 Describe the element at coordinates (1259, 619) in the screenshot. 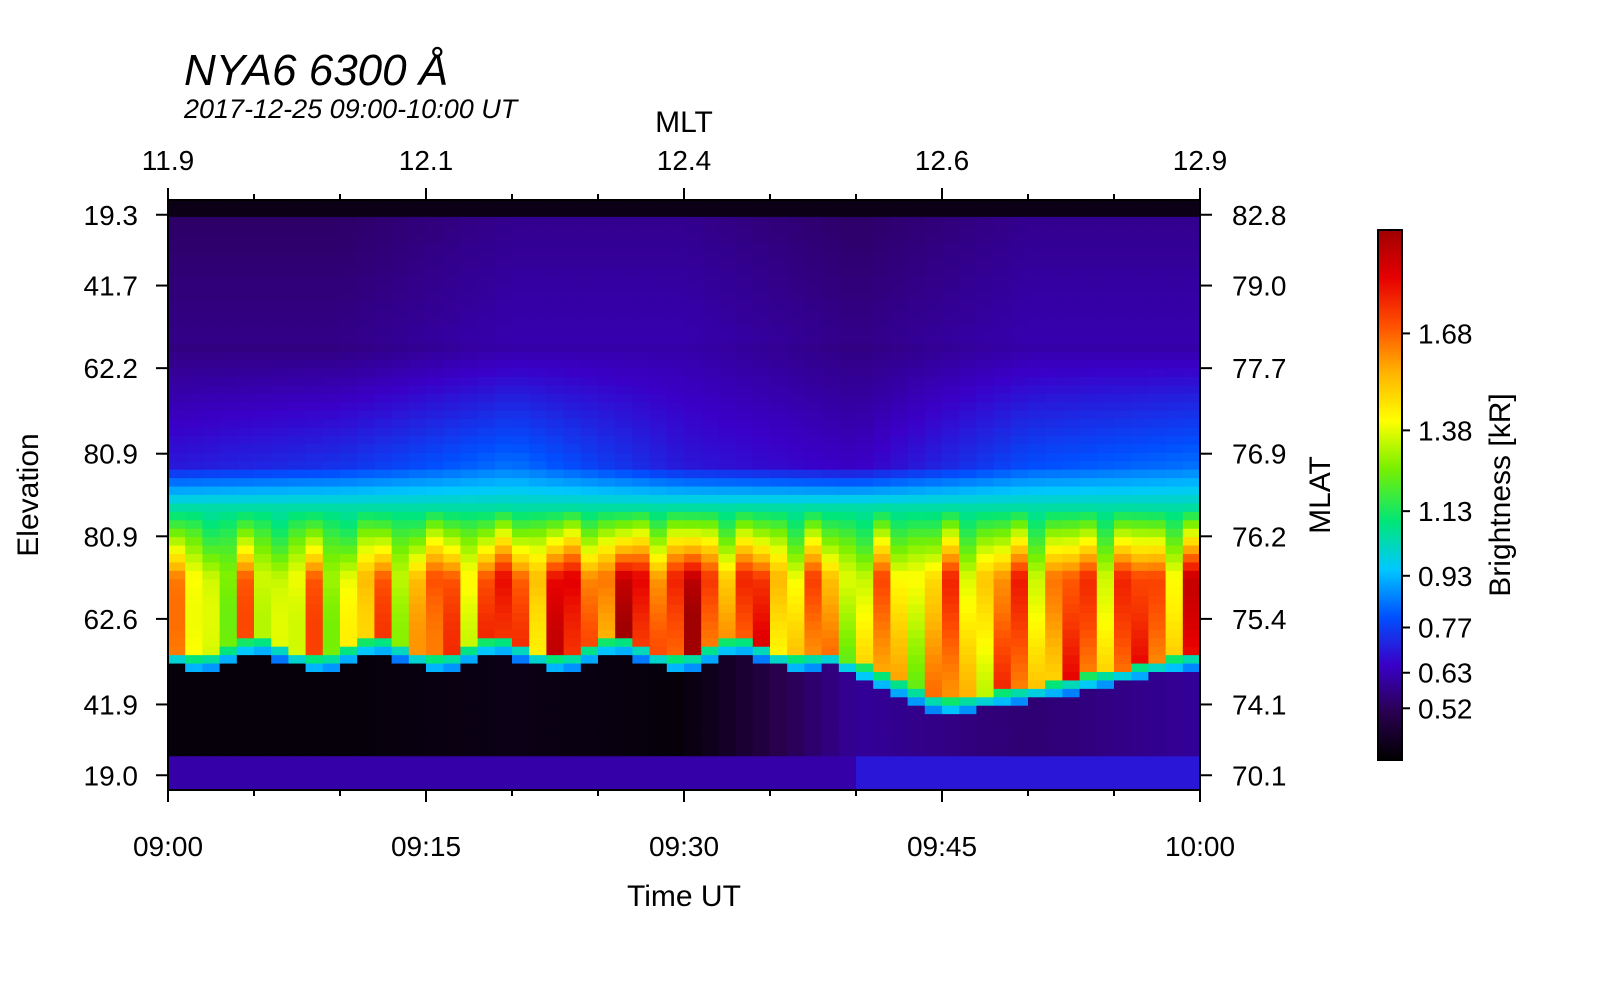

I see `mlat-tick-label: 75.4` at that location.